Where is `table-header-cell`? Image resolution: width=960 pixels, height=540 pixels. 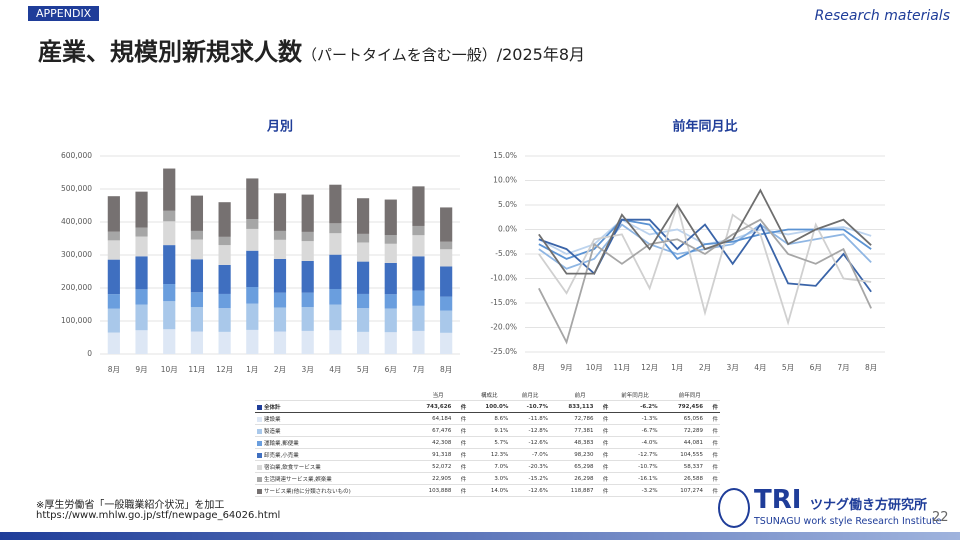
table-header-cell is located at coordinates (331, 395).